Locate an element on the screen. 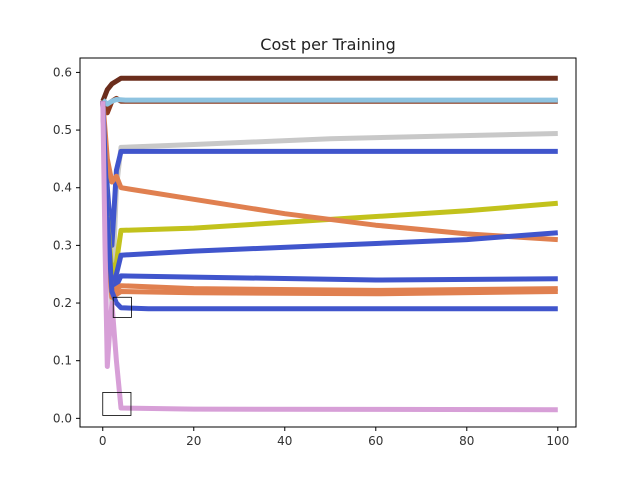 The image size is (640, 480). y-tick-label: 0.1 is located at coordinates (62, 361).